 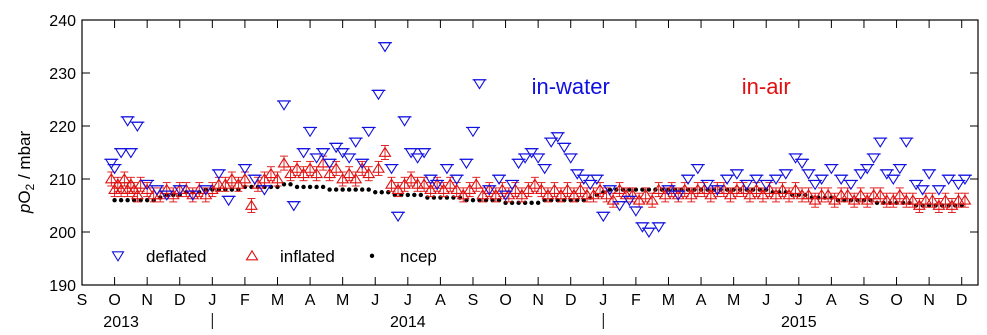 What do you see at coordinates (799, 322) in the screenshot?
I see `year-label: 2015` at bounding box center [799, 322].